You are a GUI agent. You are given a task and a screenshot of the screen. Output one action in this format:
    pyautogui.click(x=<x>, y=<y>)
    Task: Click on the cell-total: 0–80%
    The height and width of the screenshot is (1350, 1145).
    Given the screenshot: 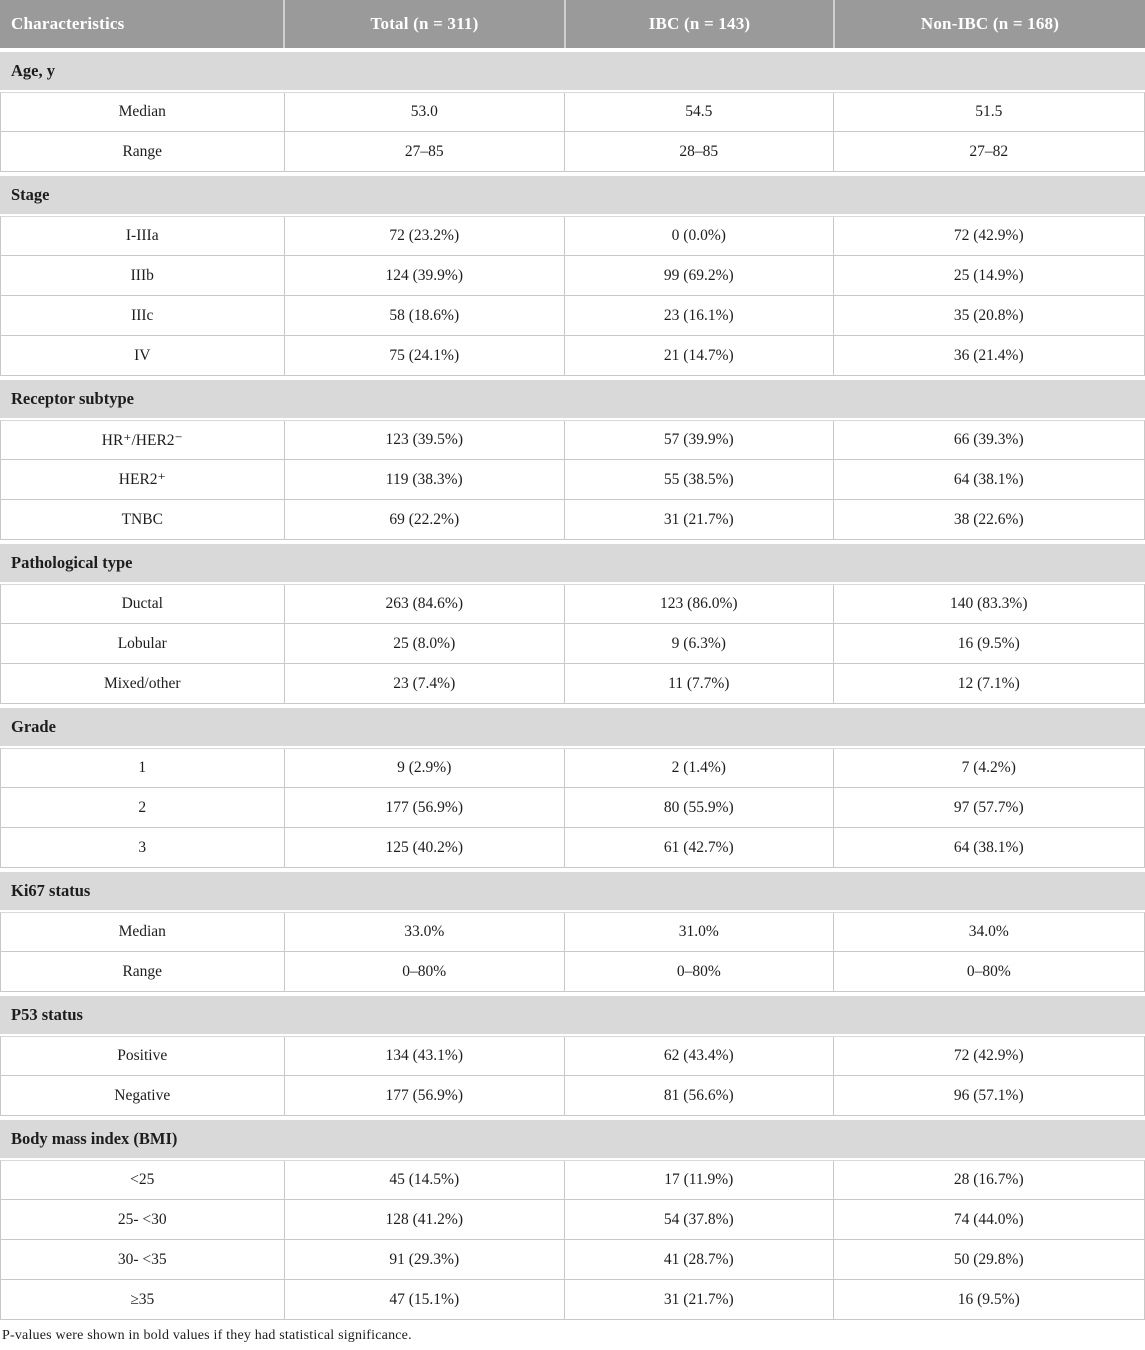 What is the action you would take?
    pyautogui.click(x=424, y=971)
    